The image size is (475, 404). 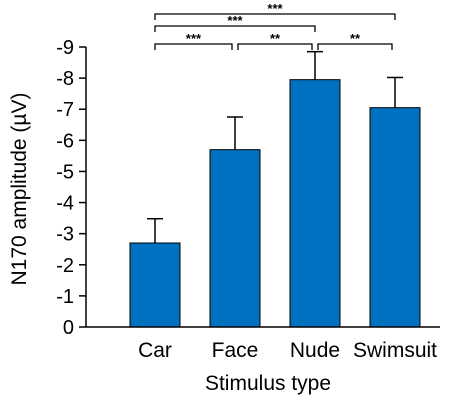 I want to click on y-tick-label: -2, so click(x=65, y=266).